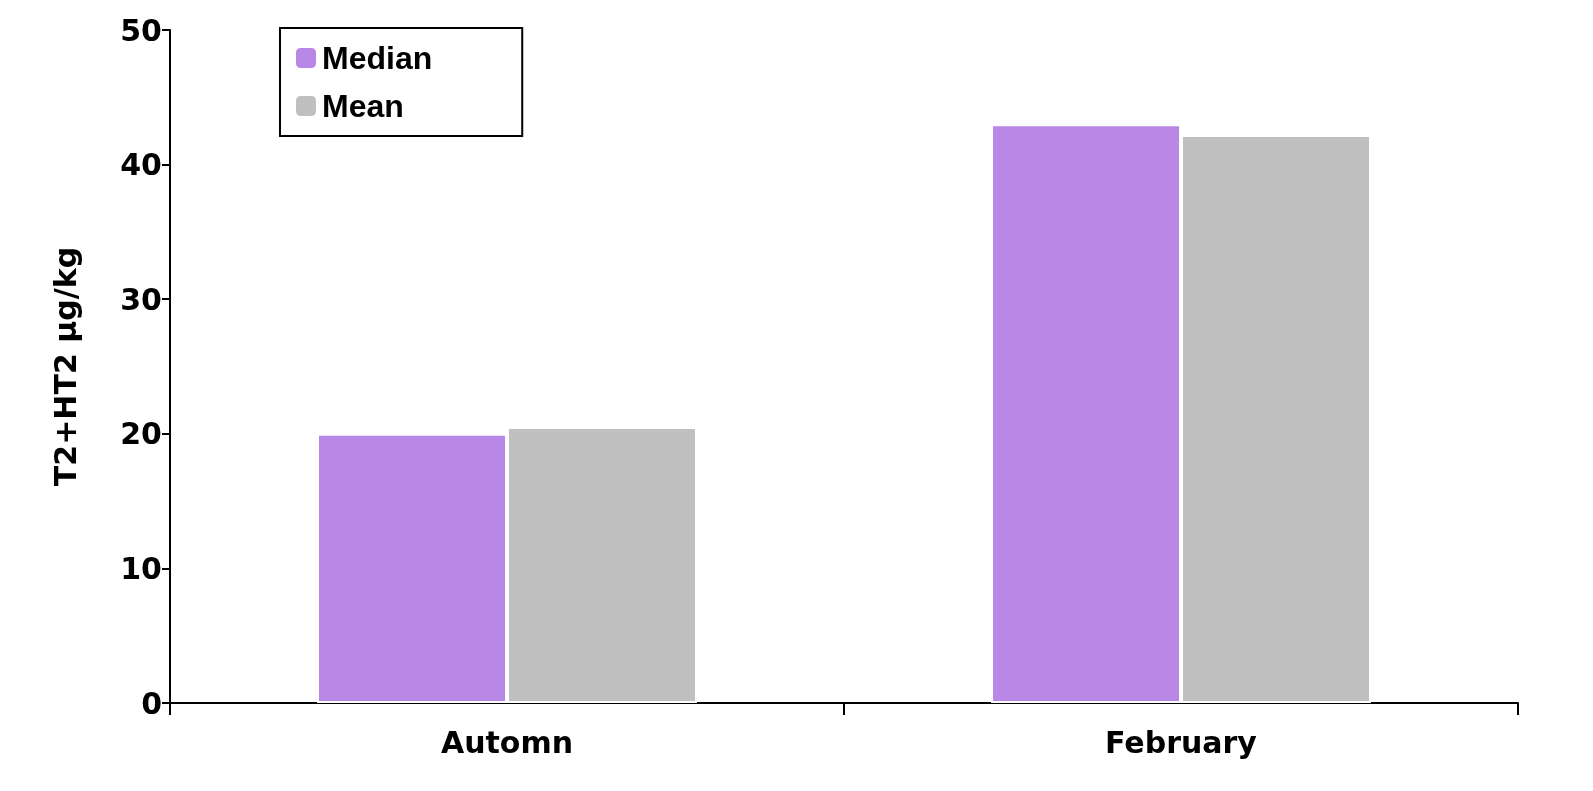  I want to click on y-tick-label: 40, so click(141, 165).